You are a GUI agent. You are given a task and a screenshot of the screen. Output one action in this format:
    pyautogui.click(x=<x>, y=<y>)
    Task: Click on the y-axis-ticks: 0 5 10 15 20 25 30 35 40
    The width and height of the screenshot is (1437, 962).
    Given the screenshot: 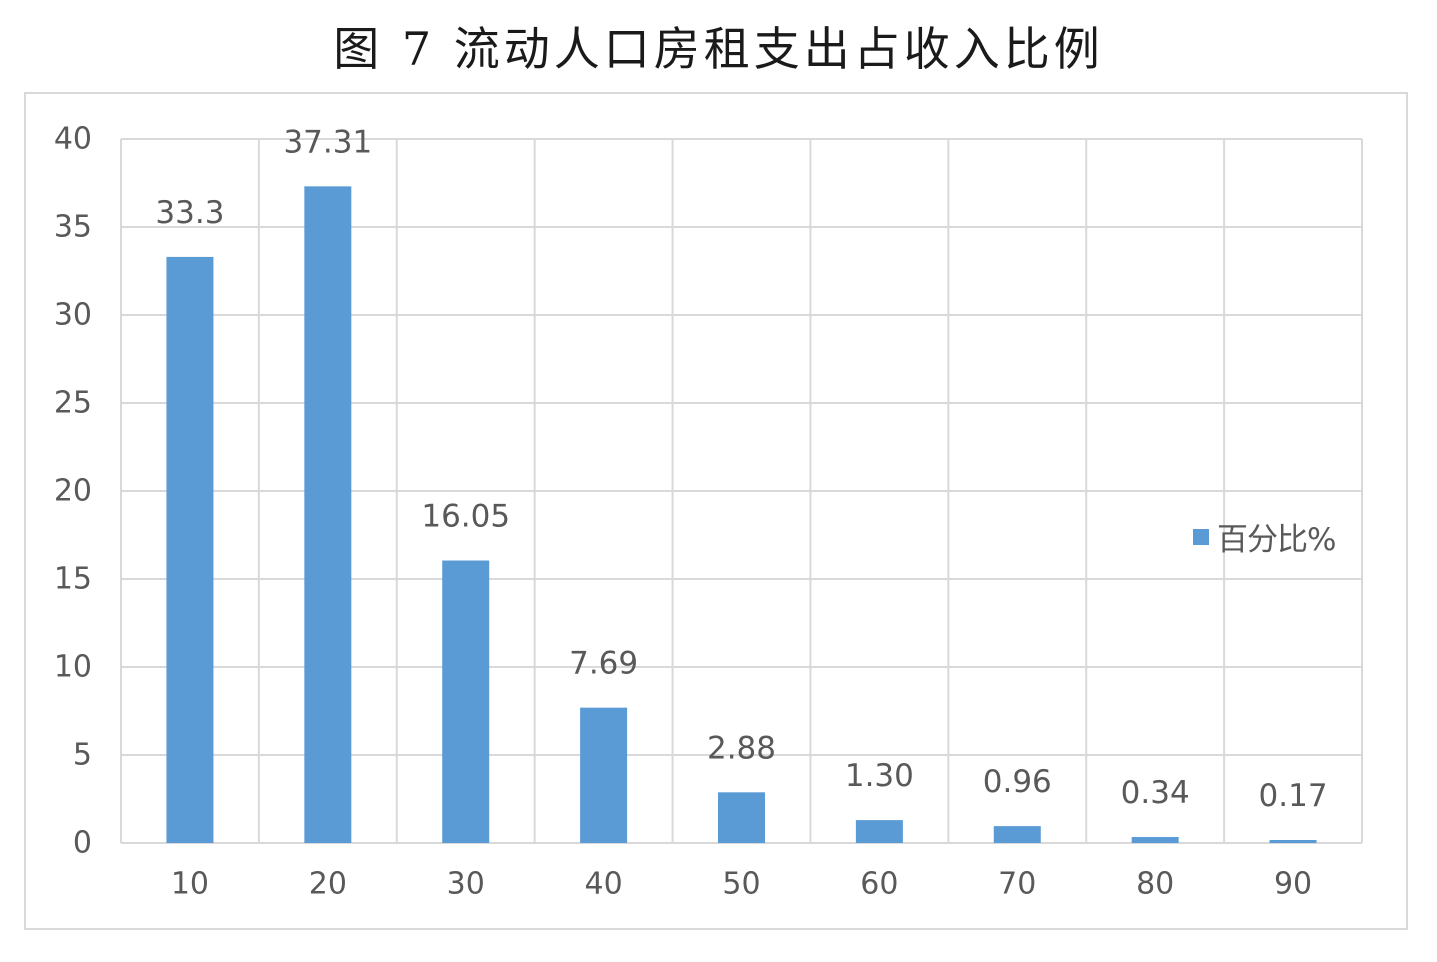 What is the action you would take?
    pyautogui.click(x=73, y=491)
    